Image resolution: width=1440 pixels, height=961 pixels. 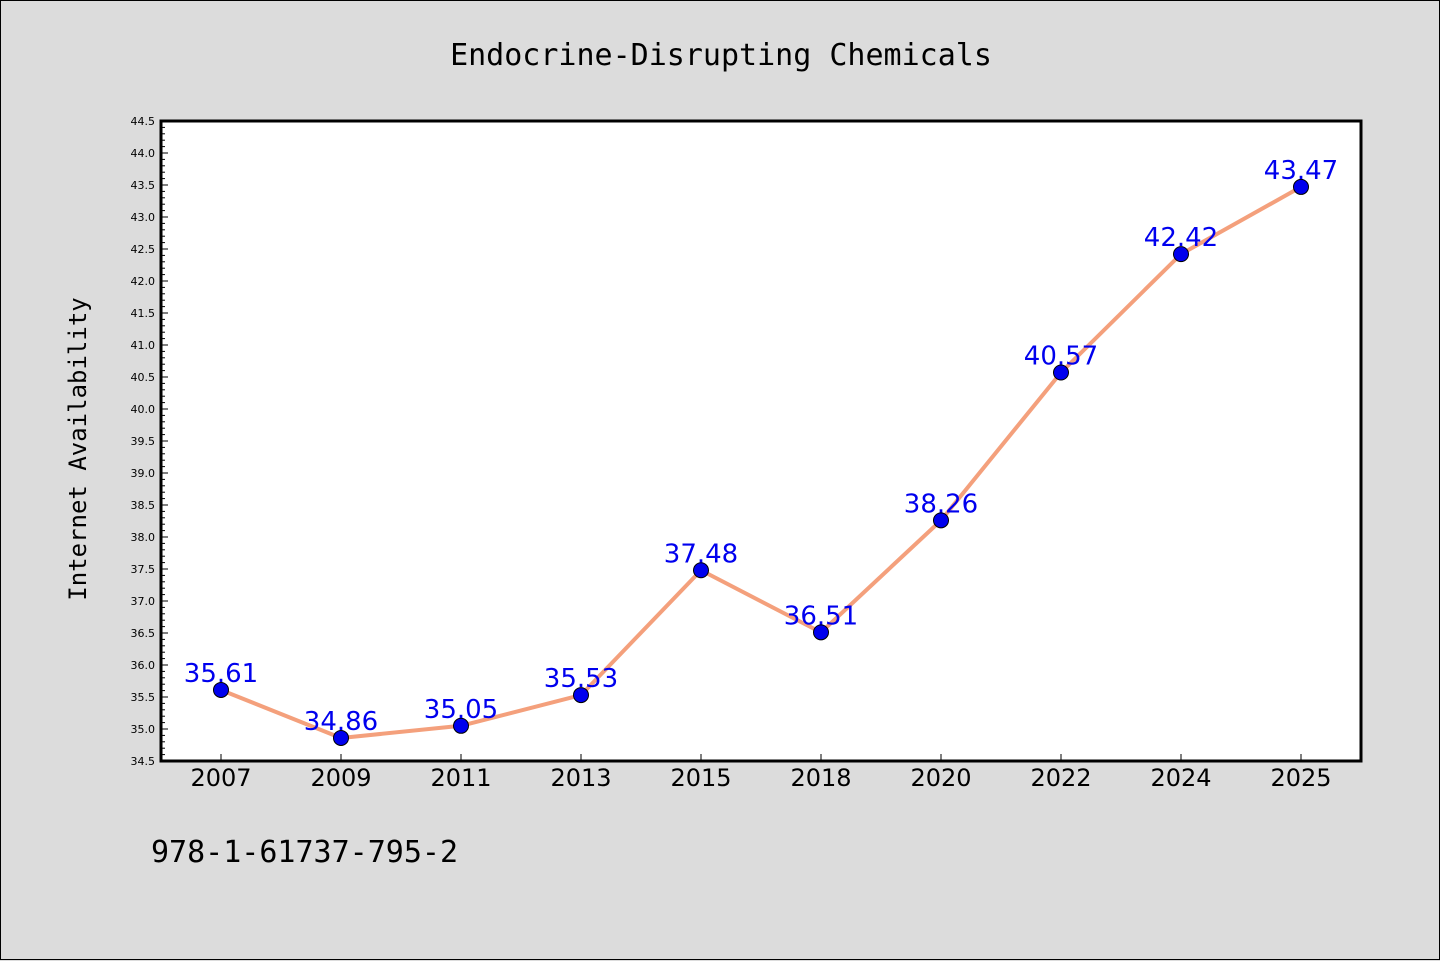 I want to click on y-tick-label: 37.5, so click(x=143, y=569).